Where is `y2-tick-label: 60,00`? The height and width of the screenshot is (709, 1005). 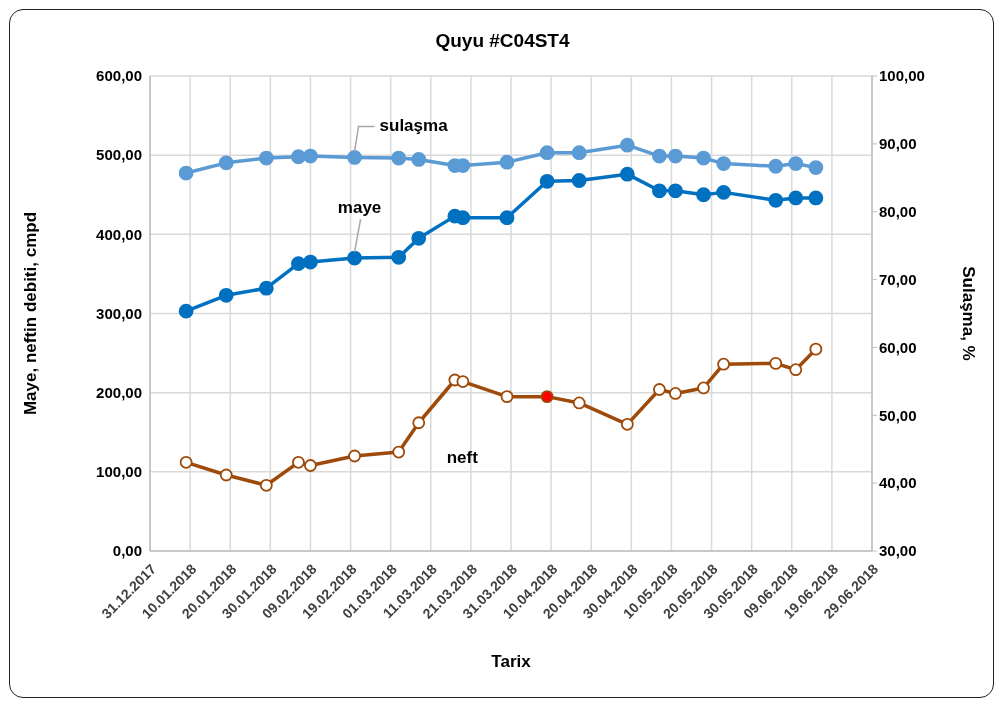 y2-tick-label: 60,00 is located at coordinates (898, 347).